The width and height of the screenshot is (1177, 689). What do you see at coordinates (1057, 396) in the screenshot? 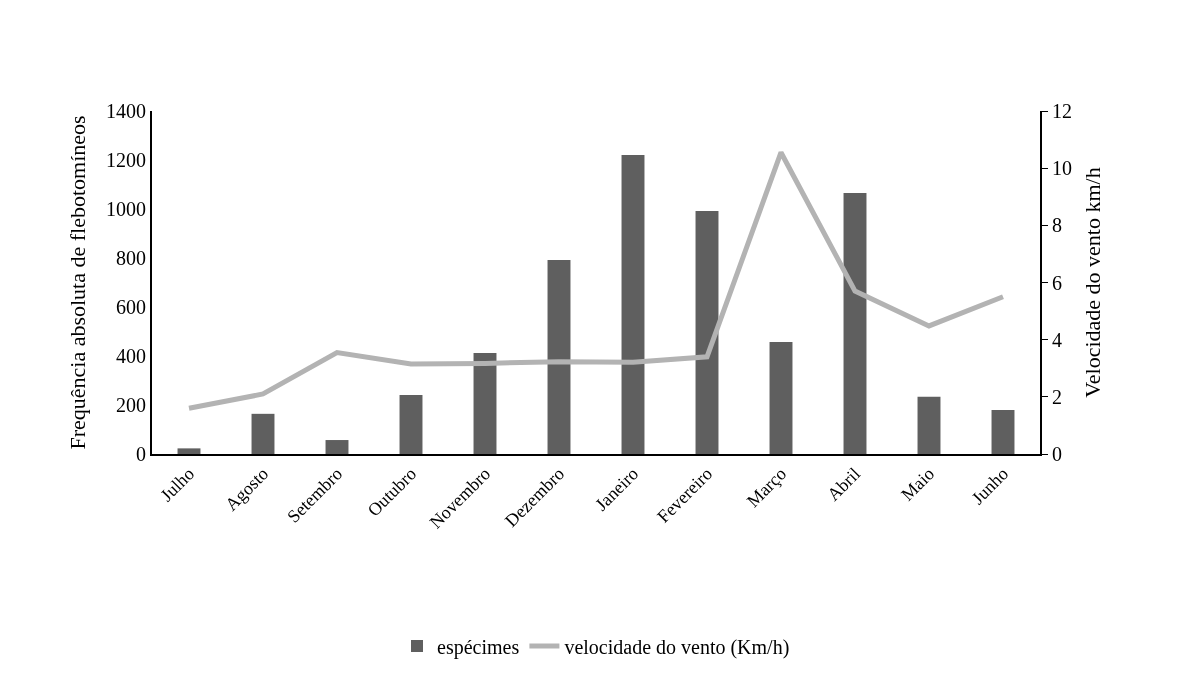
I see `y2-tick-label: 2` at bounding box center [1057, 396].